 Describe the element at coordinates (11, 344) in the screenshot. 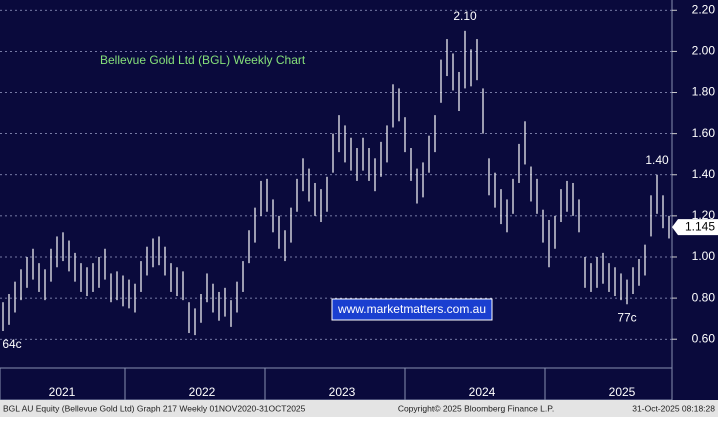

I see `annotation: 64c` at that location.